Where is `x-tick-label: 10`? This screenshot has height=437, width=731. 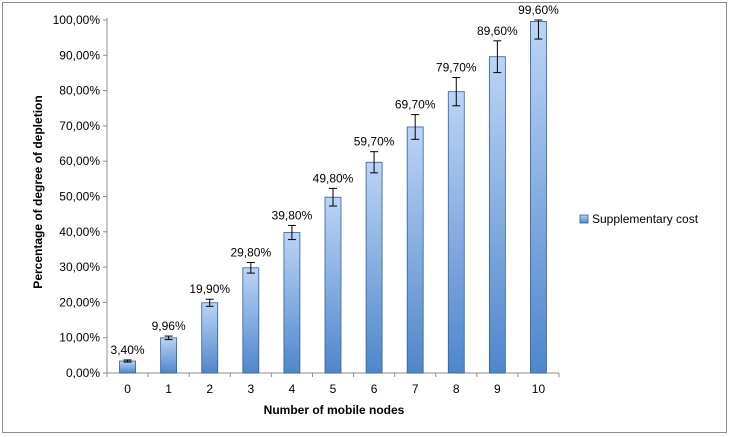
x-tick-label: 10 is located at coordinates (539, 389).